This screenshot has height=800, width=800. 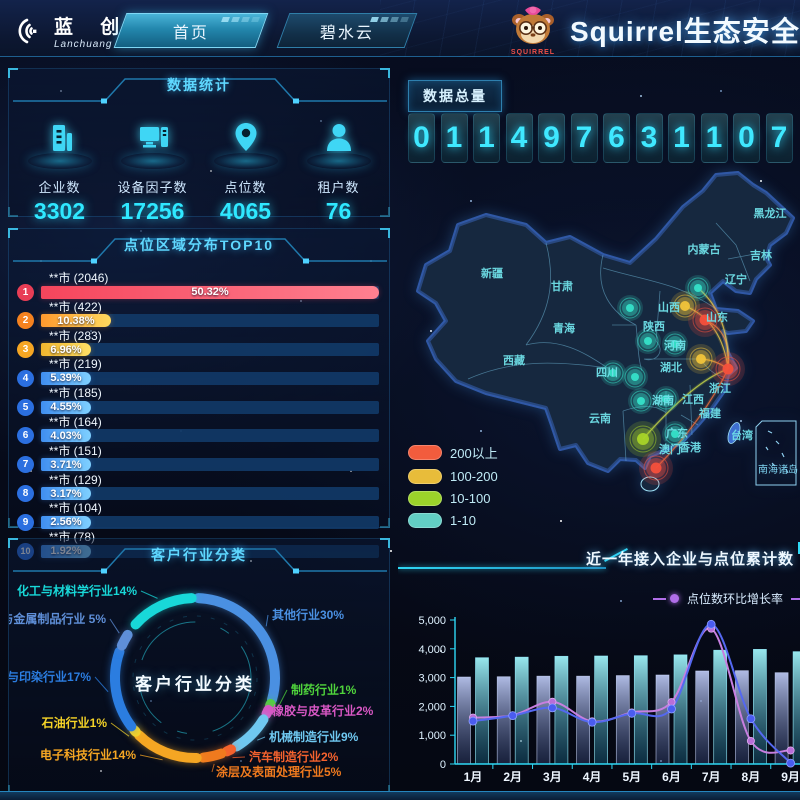 What do you see at coordinates (66, 464) in the screenshot?
I see `top10-pct-label: 3.71%` at bounding box center [66, 464].